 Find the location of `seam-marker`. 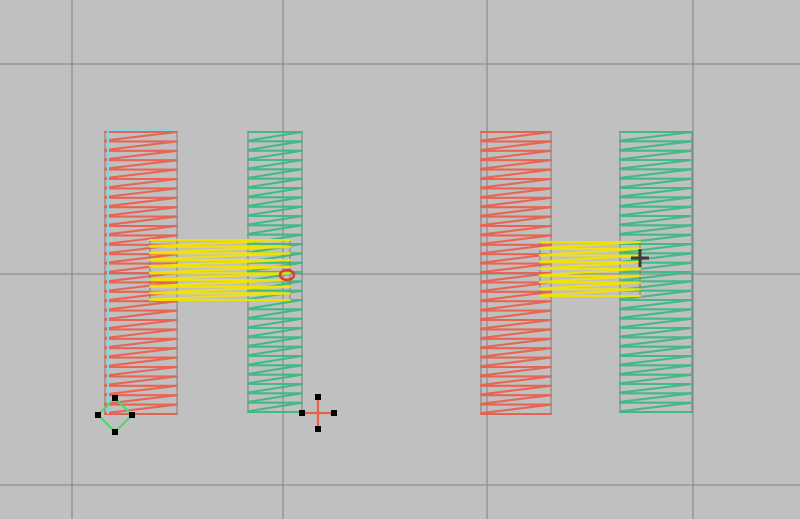

seam-marker is located at coordinates (287, 275).